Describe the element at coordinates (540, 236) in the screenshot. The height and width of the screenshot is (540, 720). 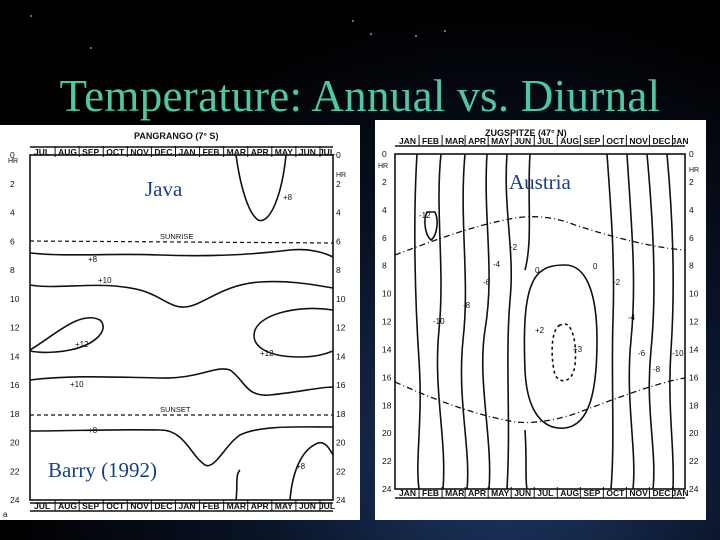
I see `sunrise-line` at that location.